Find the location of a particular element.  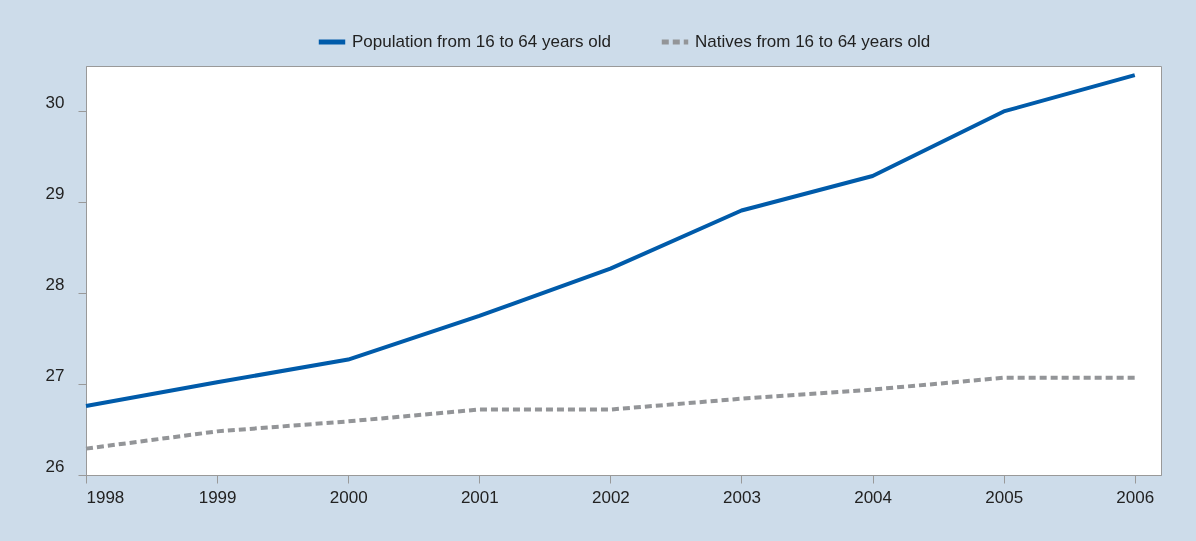

x-tick-label: 2005 is located at coordinates (1004, 497).